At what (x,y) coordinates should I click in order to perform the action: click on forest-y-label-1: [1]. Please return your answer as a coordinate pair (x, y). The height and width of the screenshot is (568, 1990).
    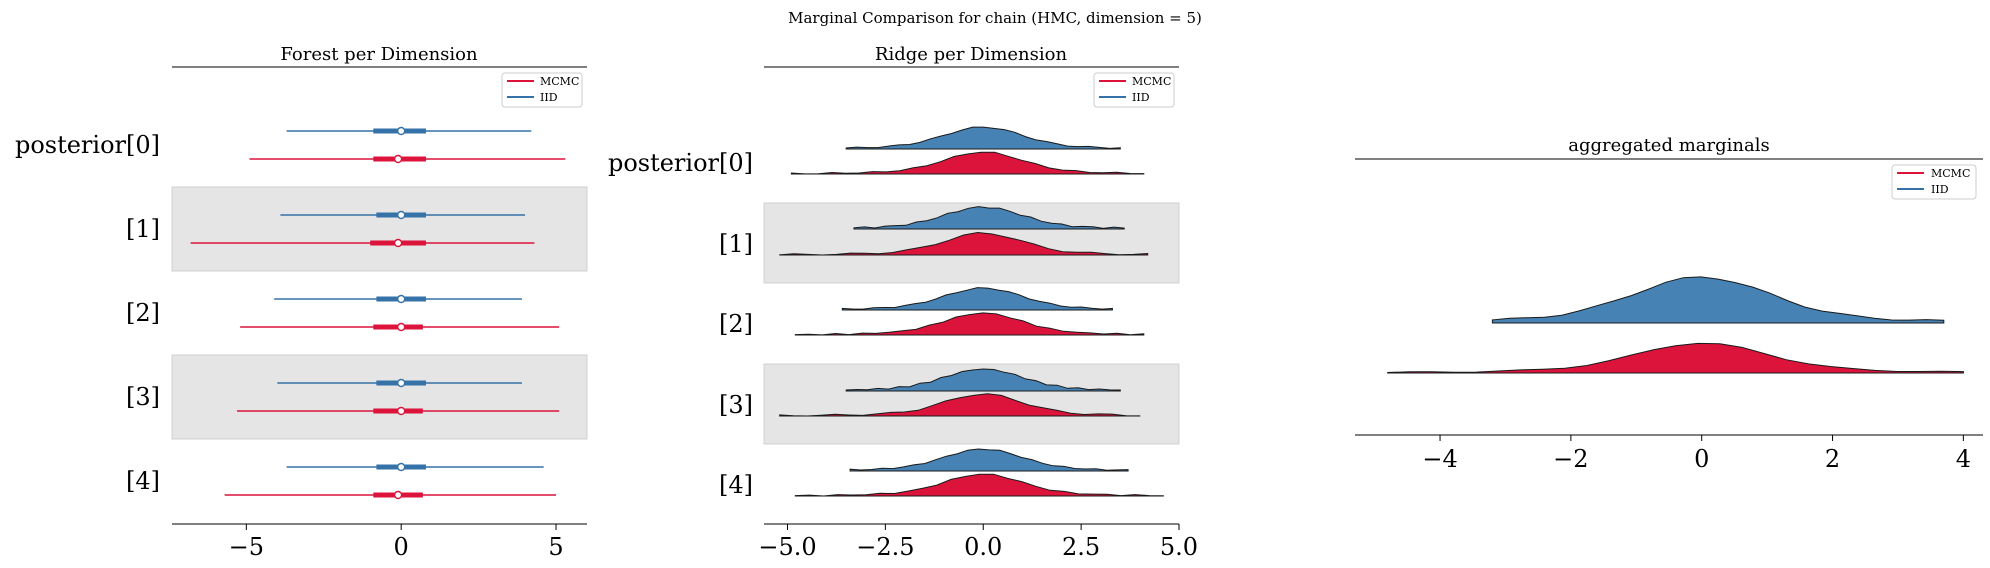
    Looking at the image, I should click on (143, 229).